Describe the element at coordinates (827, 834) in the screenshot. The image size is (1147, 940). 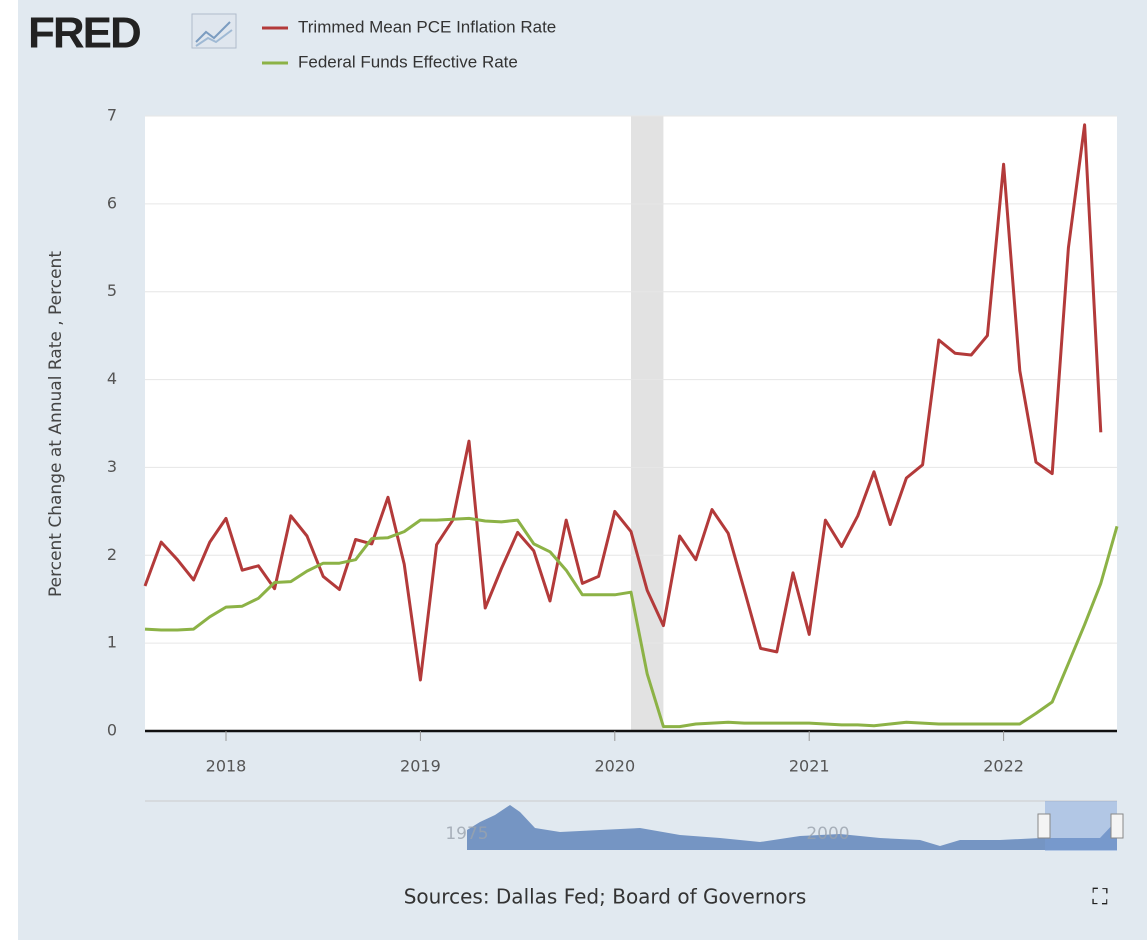
I see `navigator-label: 2000` at that location.